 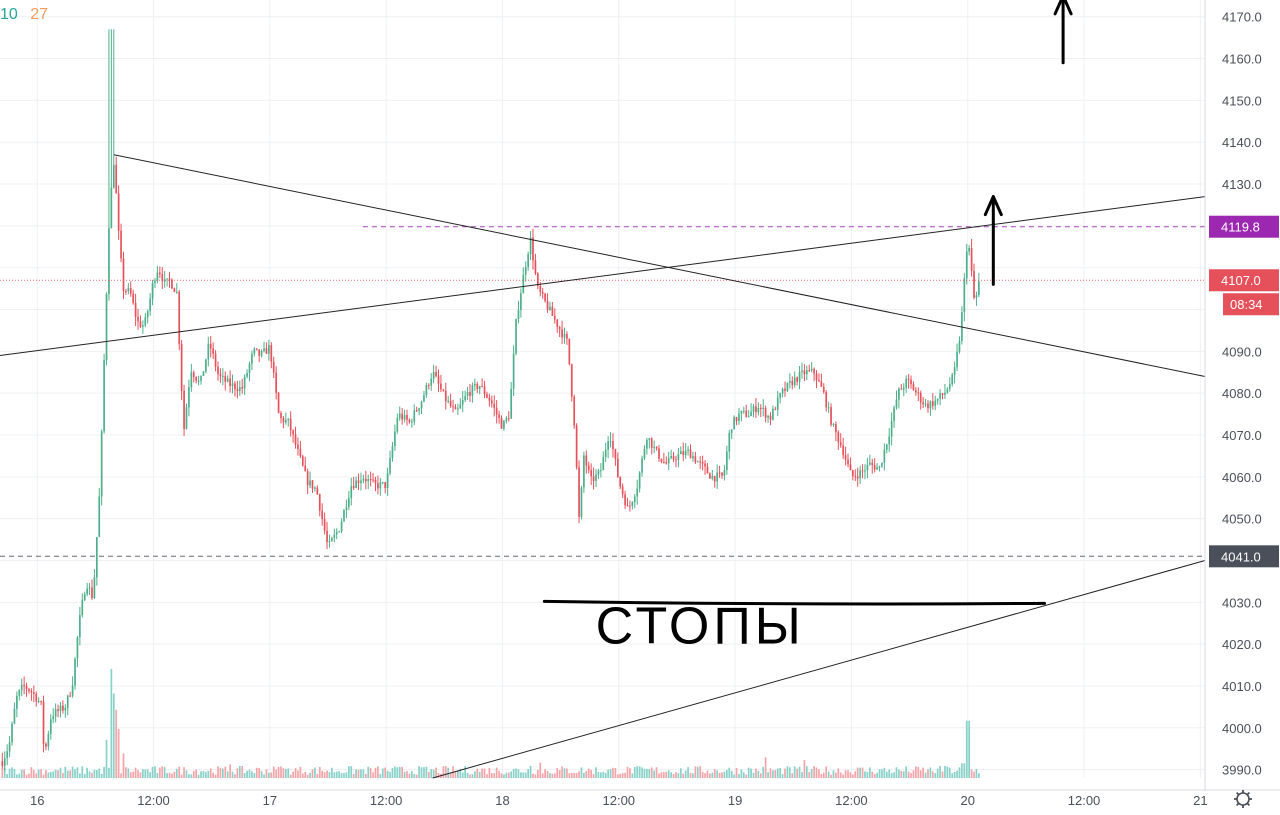 What do you see at coordinates (37, 800) in the screenshot?
I see `time-tick-label: 16` at bounding box center [37, 800].